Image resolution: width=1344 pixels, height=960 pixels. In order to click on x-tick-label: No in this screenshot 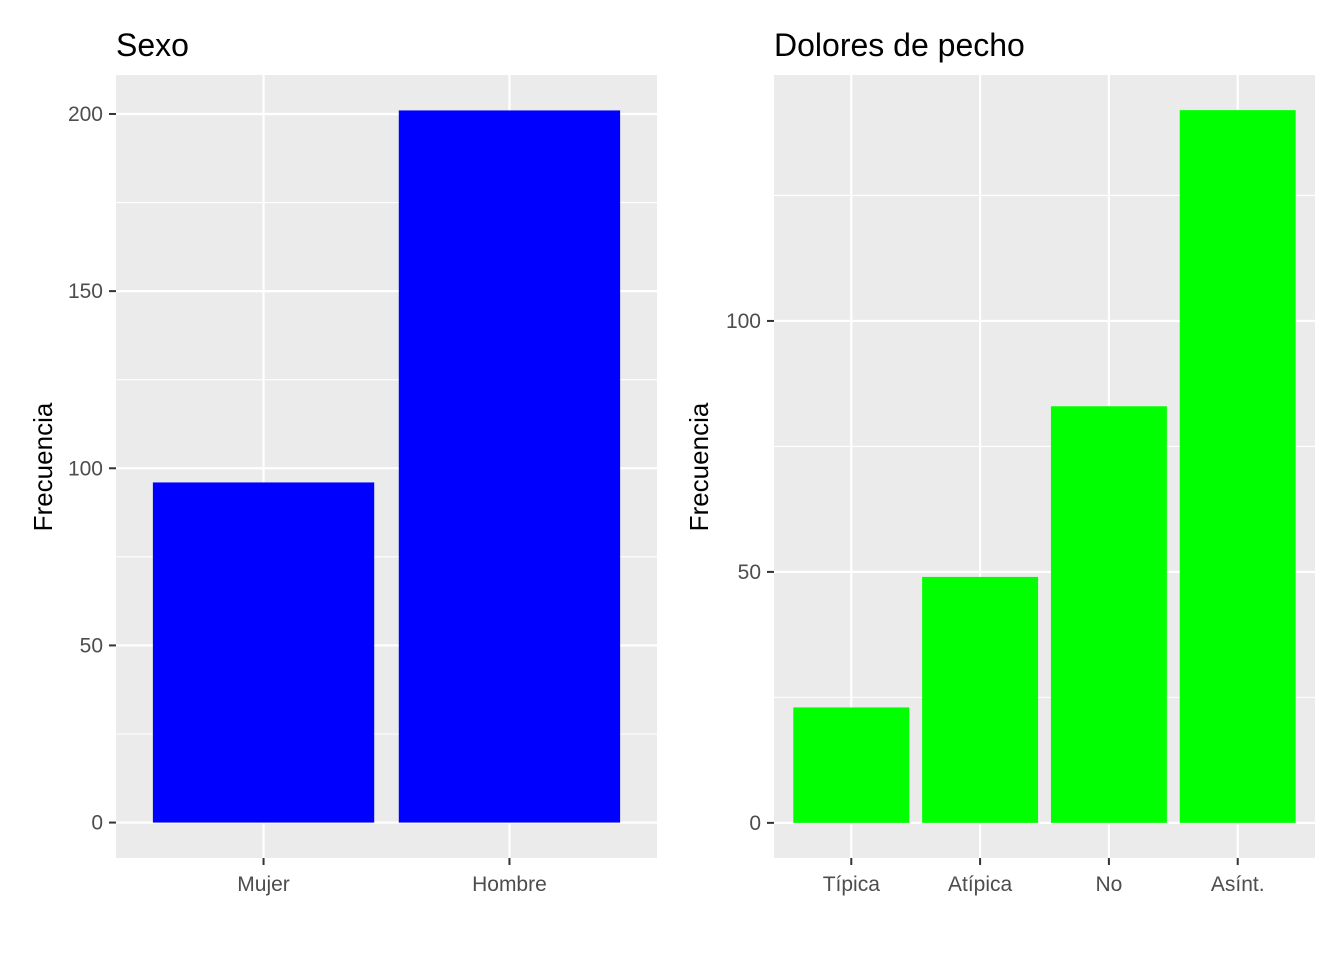, I will do `click(1108, 884)`.